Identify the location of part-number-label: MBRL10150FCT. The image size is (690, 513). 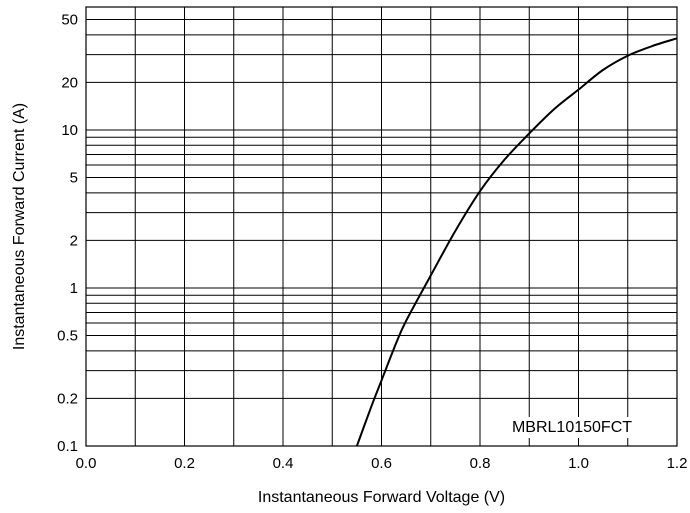
(572, 427).